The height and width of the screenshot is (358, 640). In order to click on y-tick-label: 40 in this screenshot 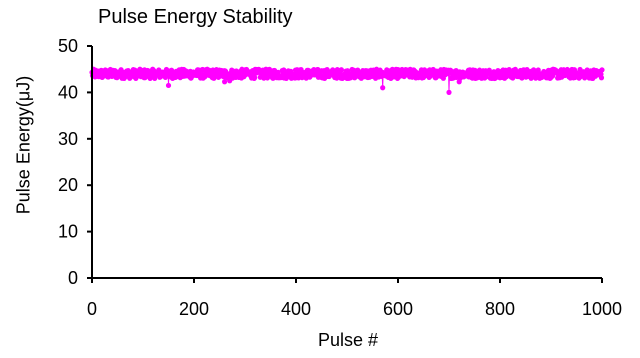, I will do `click(68, 92)`.